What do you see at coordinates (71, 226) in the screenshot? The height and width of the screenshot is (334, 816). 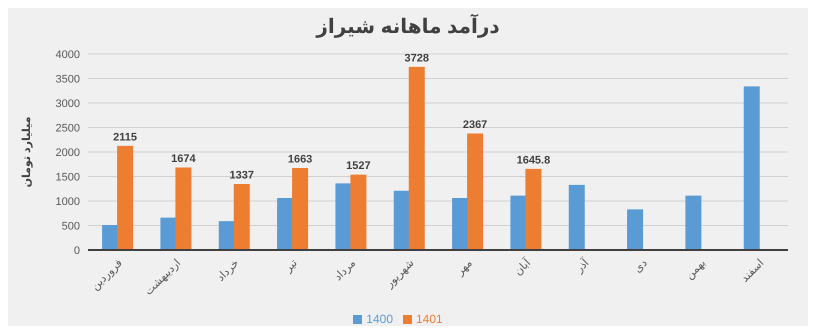 I see `y-tick-label: 500` at bounding box center [71, 226].